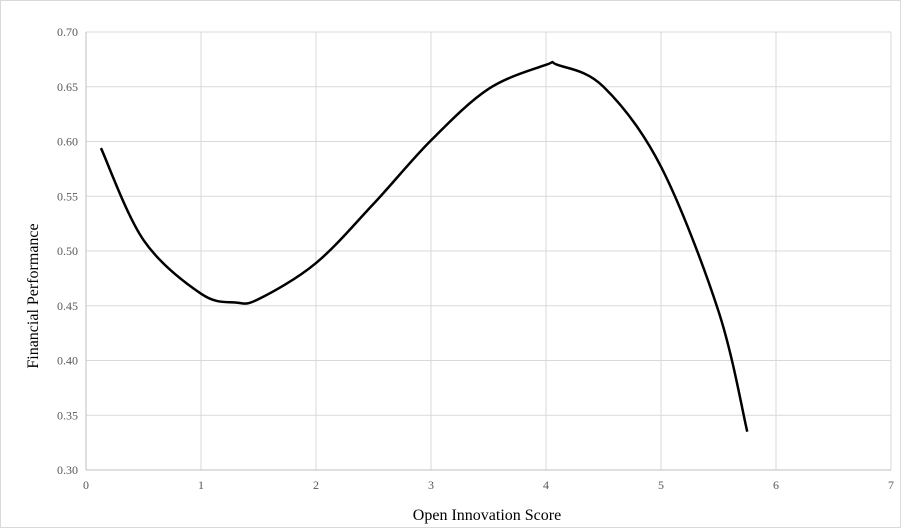 The height and width of the screenshot is (528, 901). I want to click on y-tick-label: 0.30, so click(67, 470).